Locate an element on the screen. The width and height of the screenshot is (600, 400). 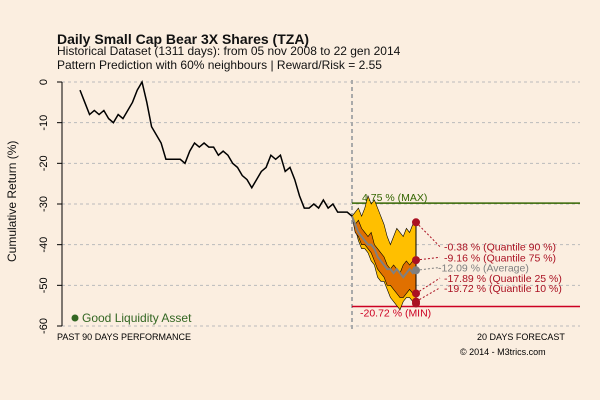
annotation-min: -20.72 % (MIN) is located at coordinates (395, 313).